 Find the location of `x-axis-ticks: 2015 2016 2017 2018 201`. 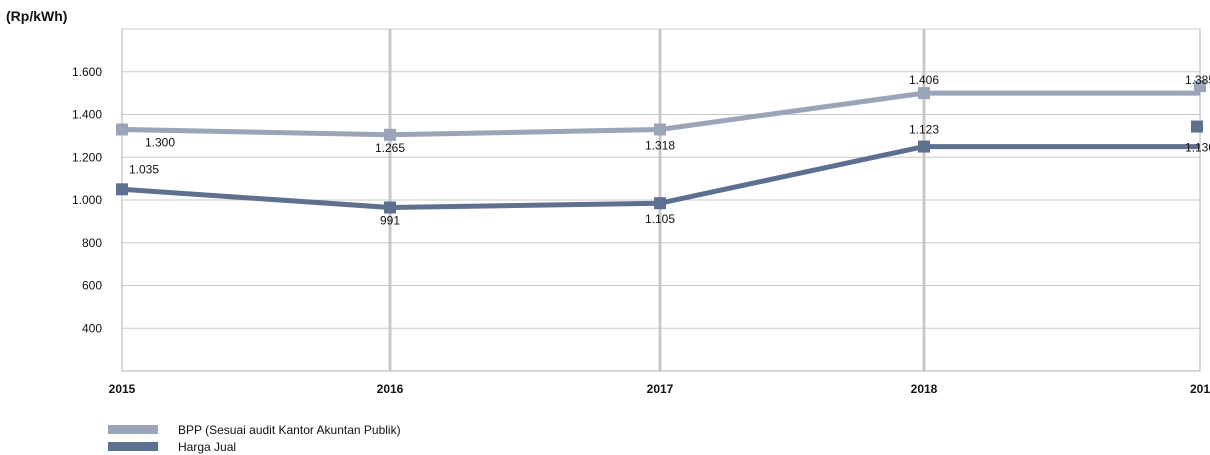

x-axis-ticks: 2015 2016 2017 2018 201 is located at coordinates (659, 389).